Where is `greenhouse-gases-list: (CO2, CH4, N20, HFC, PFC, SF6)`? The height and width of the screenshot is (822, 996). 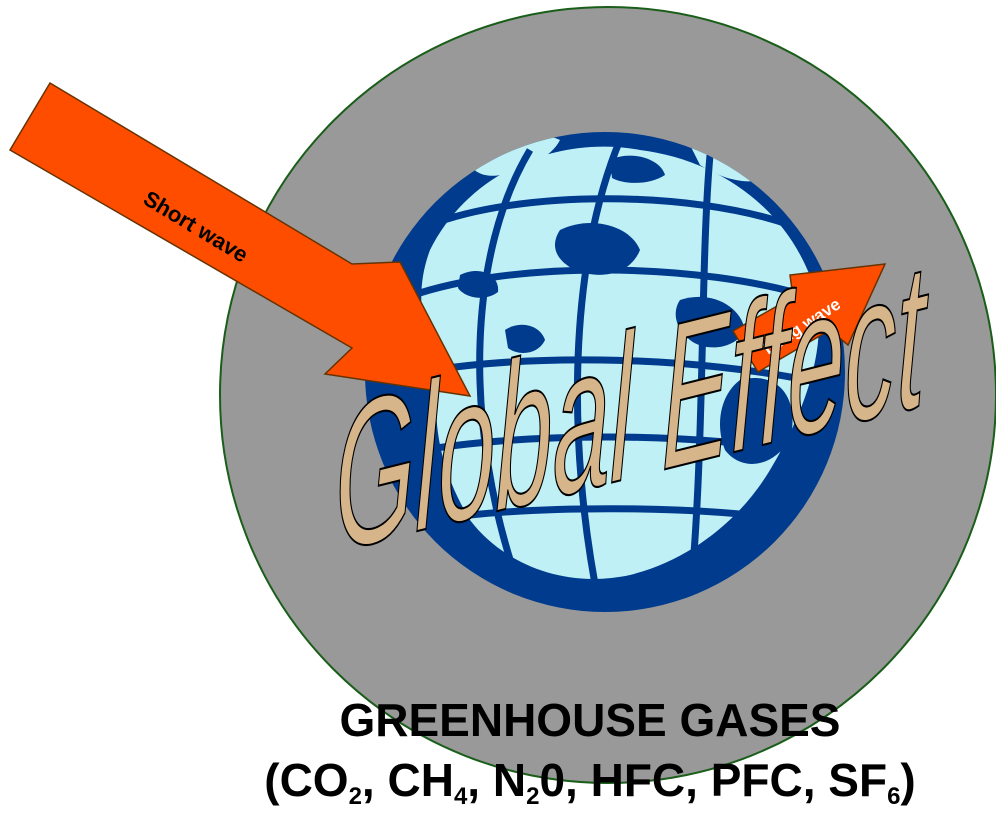
greenhouse-gases-list: (CO2, CH4, N20, HFC, PFC, SF6) is located at coordinates (590, 782).